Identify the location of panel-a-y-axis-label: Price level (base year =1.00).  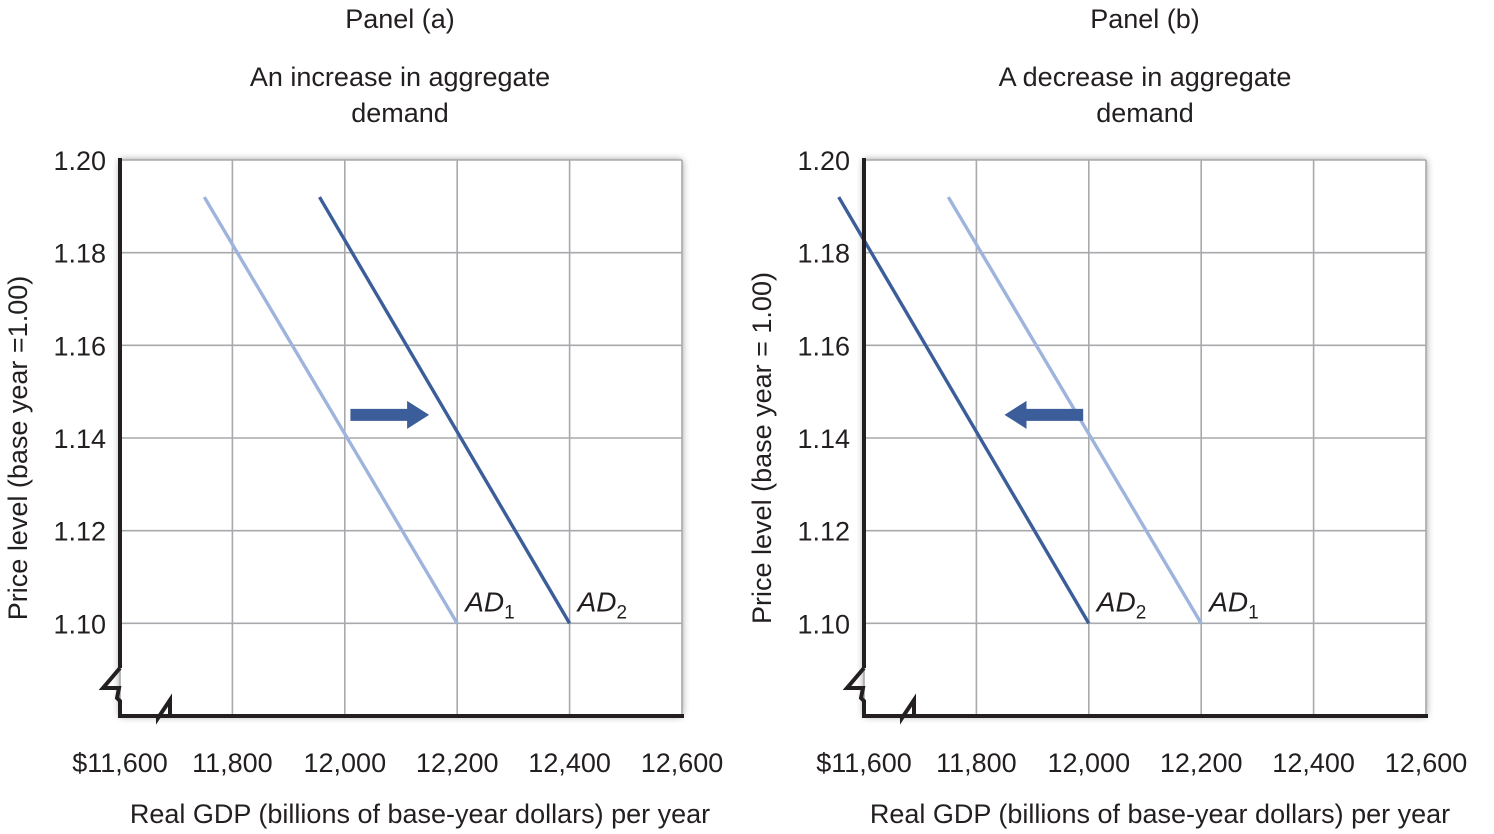
(18, 448).